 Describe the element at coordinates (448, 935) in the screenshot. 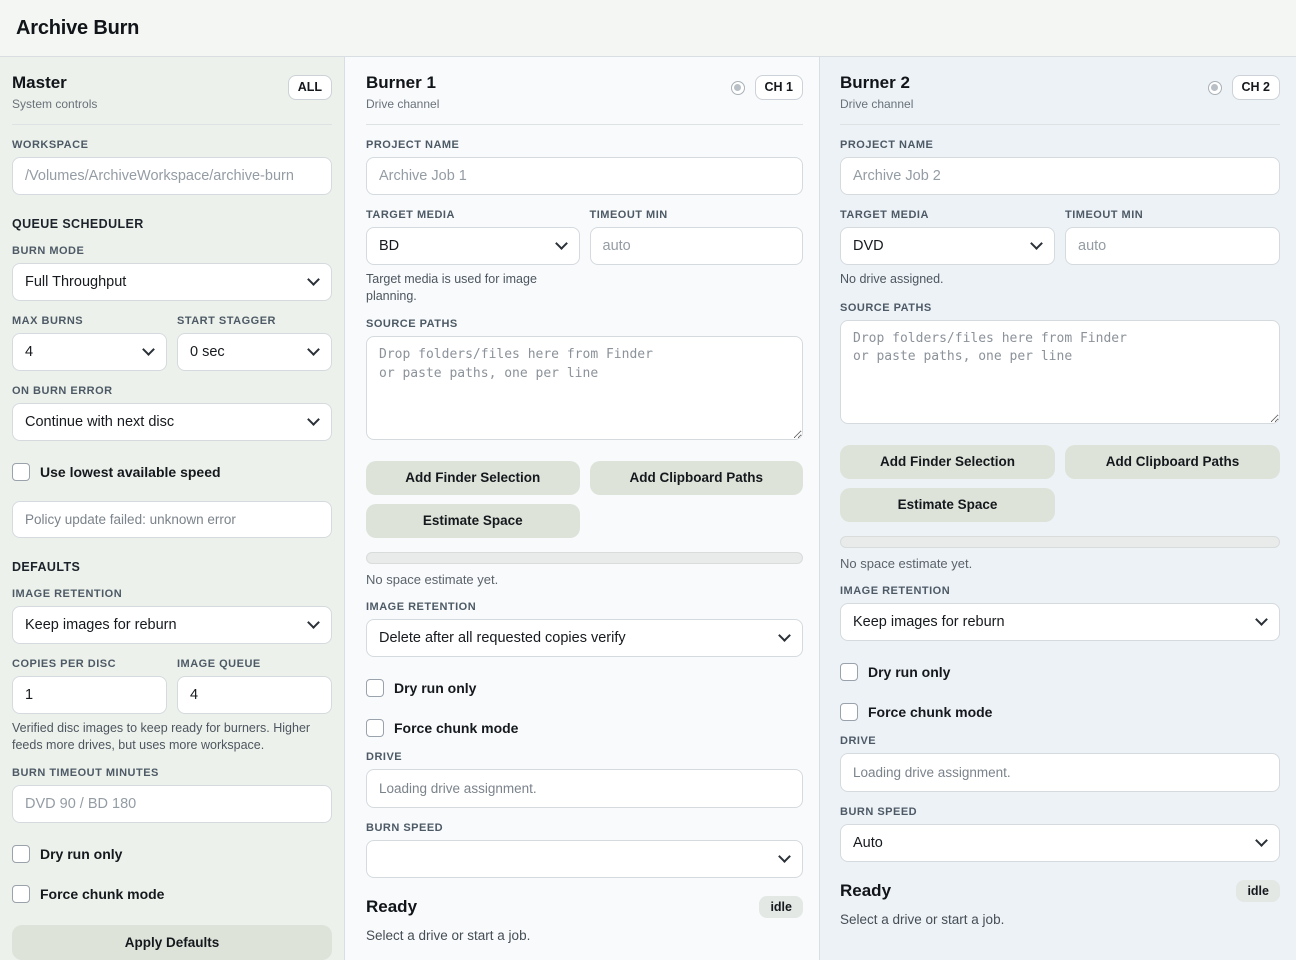

I see `burner1-state-message: Select a drive or start a job.` at that location.